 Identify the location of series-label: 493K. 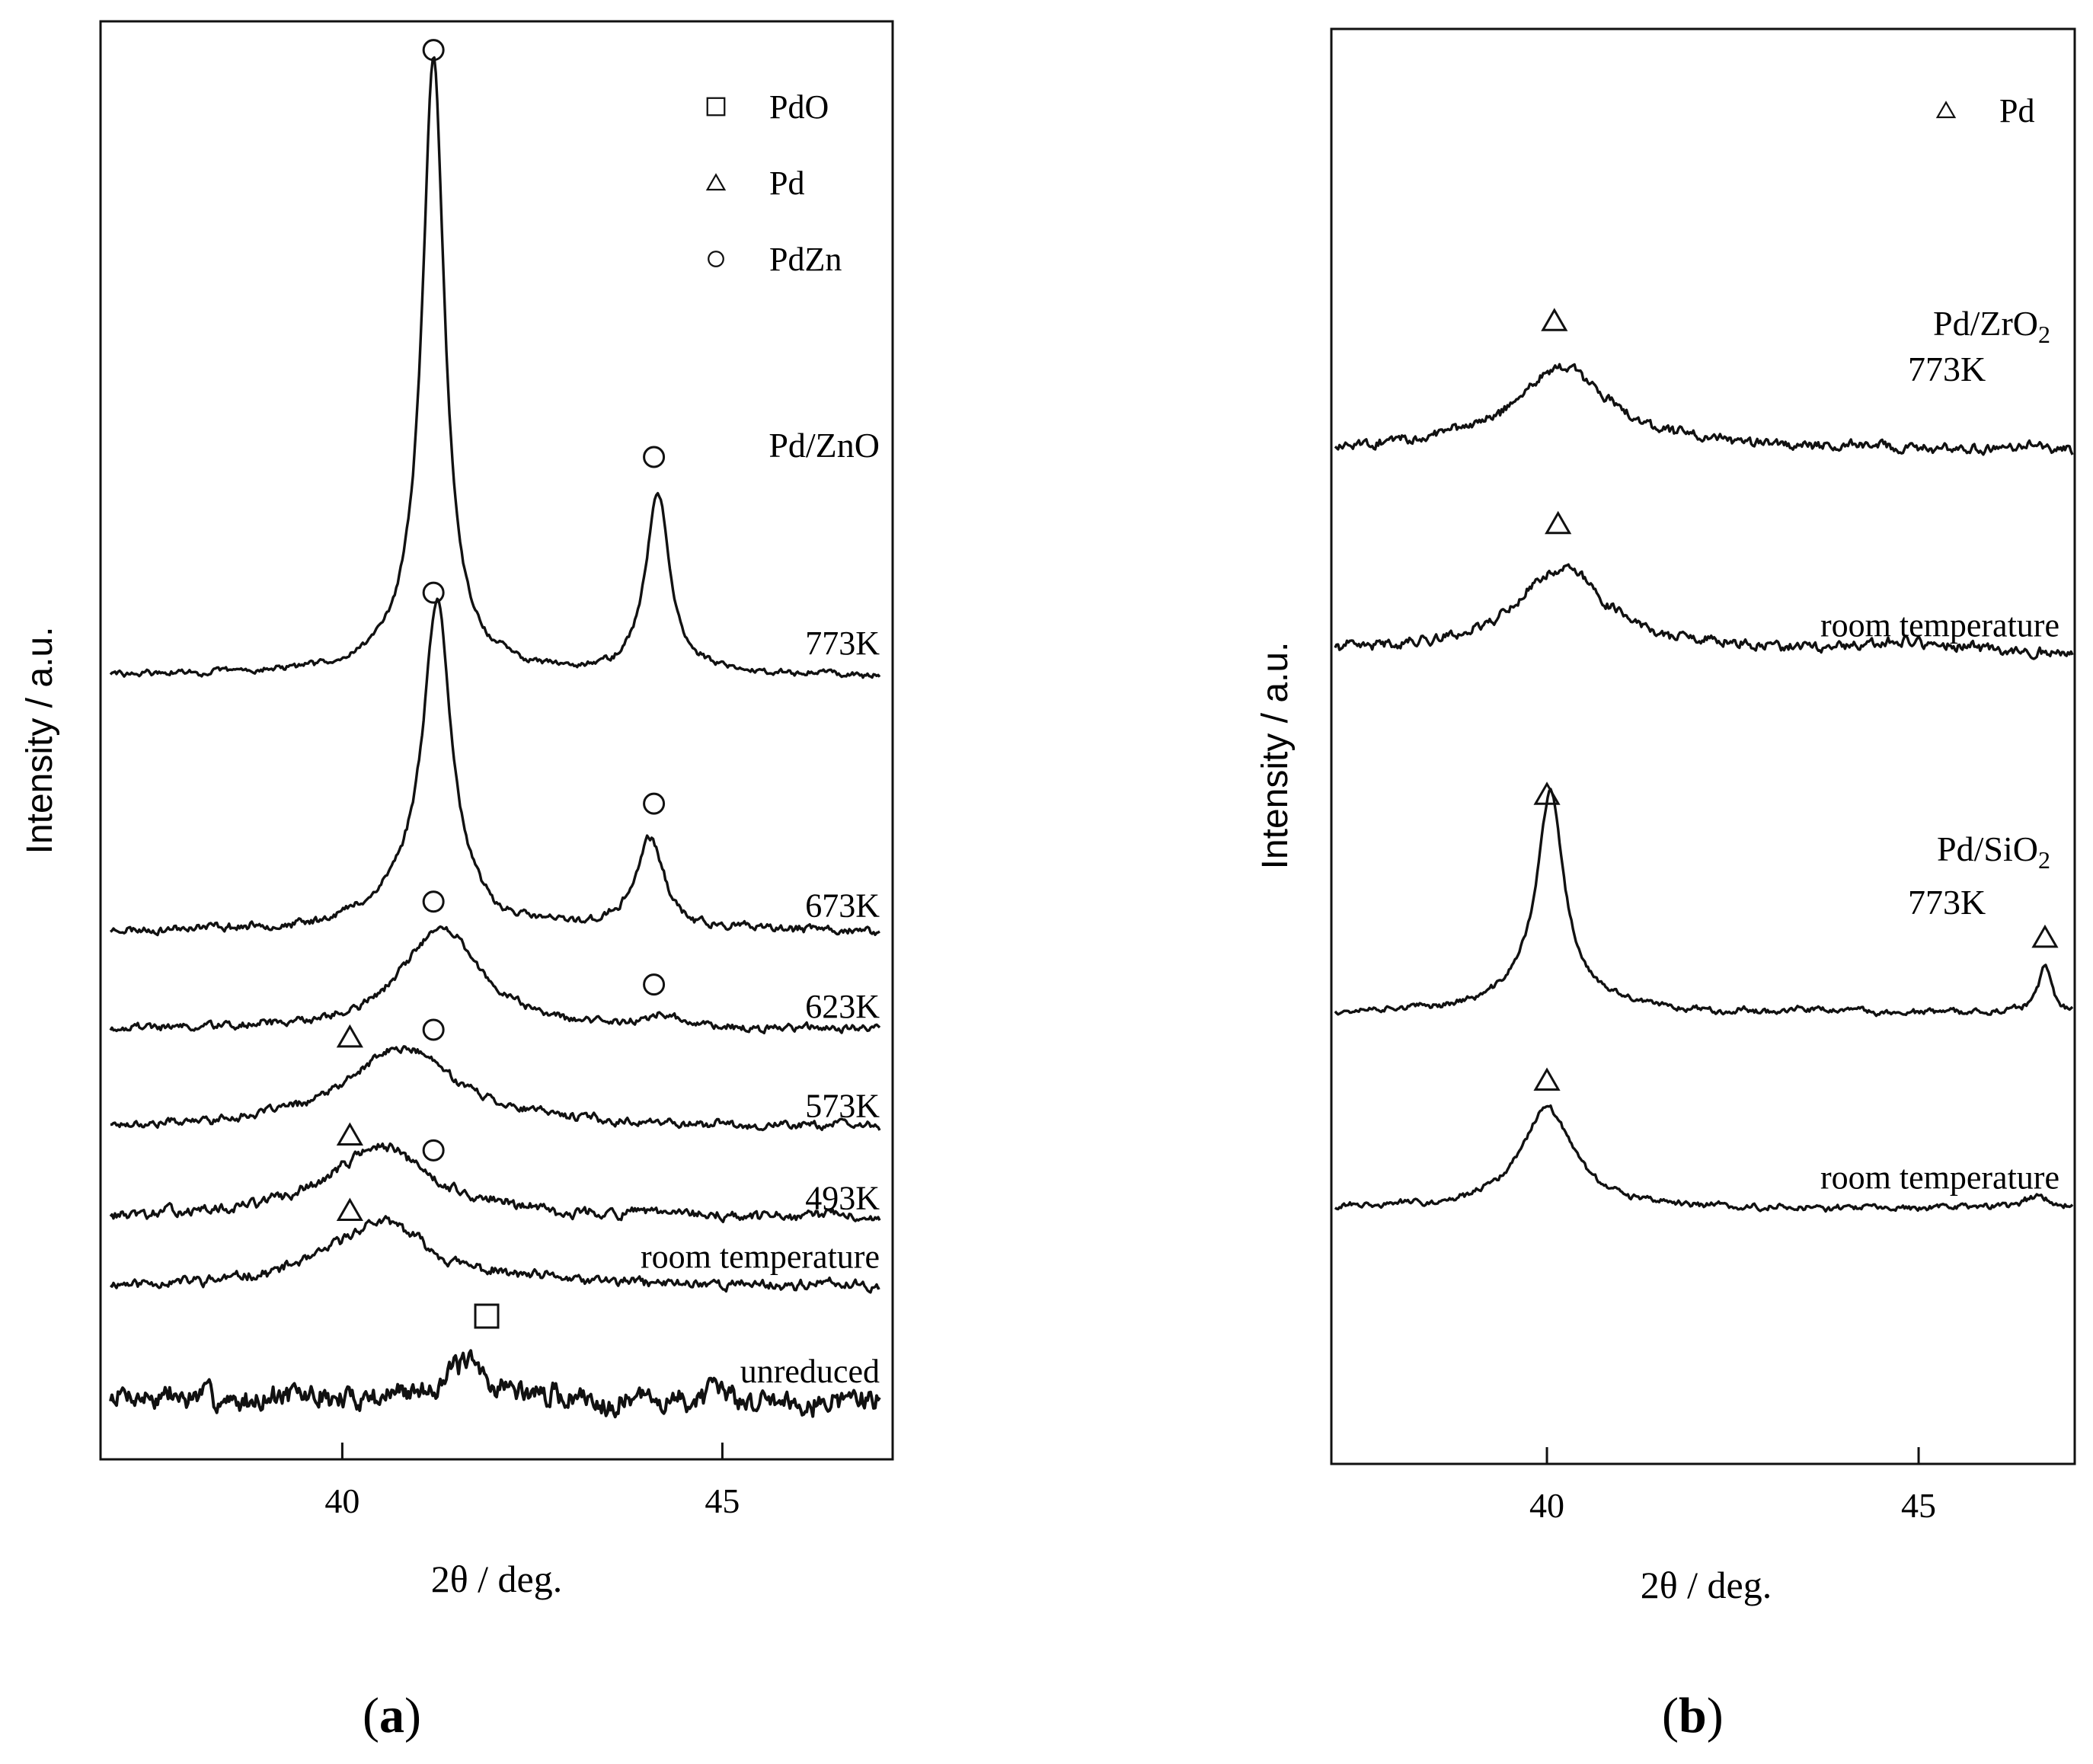
(842, 1197).